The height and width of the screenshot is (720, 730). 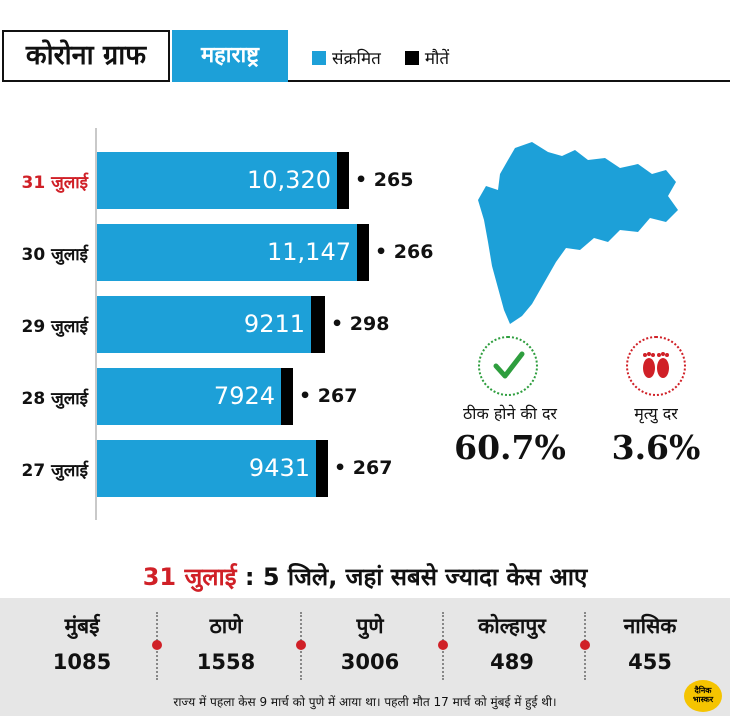 I want to click on row-date-label: 29 जुलाई, so click(x=54, y=327).